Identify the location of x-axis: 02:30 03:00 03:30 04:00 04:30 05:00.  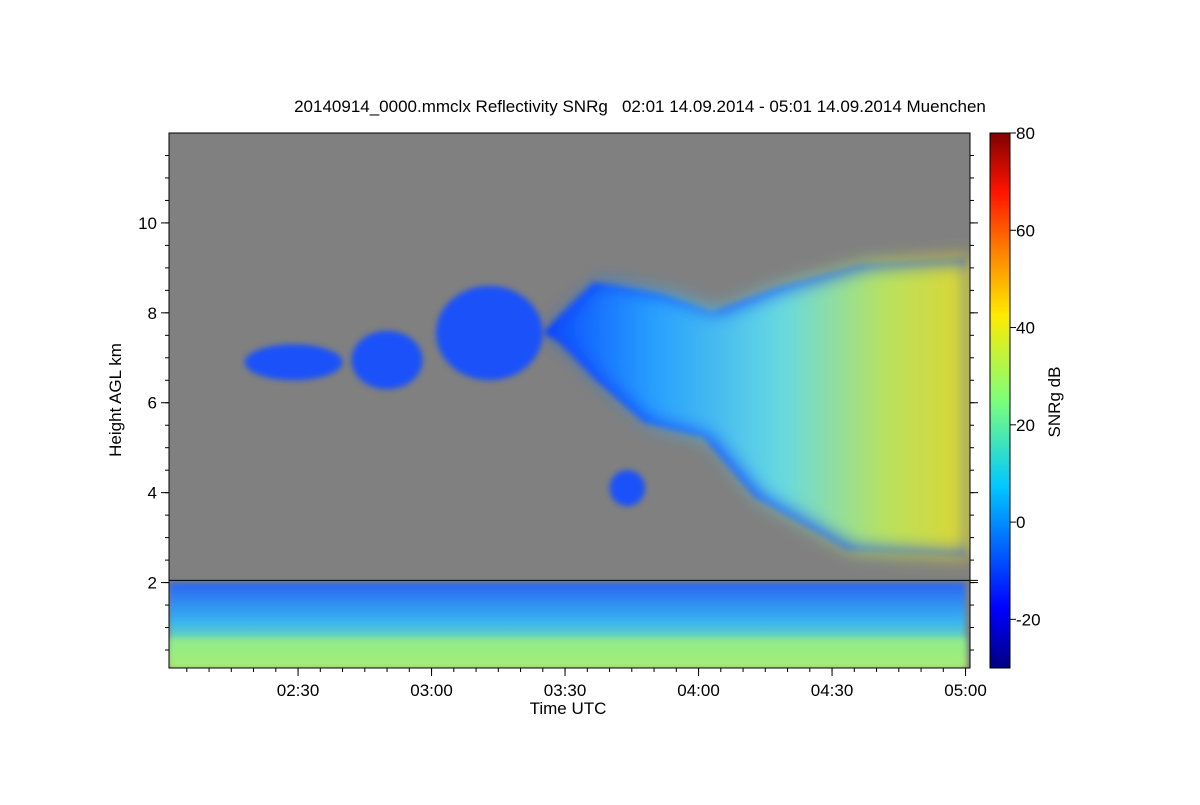
(586, 684).